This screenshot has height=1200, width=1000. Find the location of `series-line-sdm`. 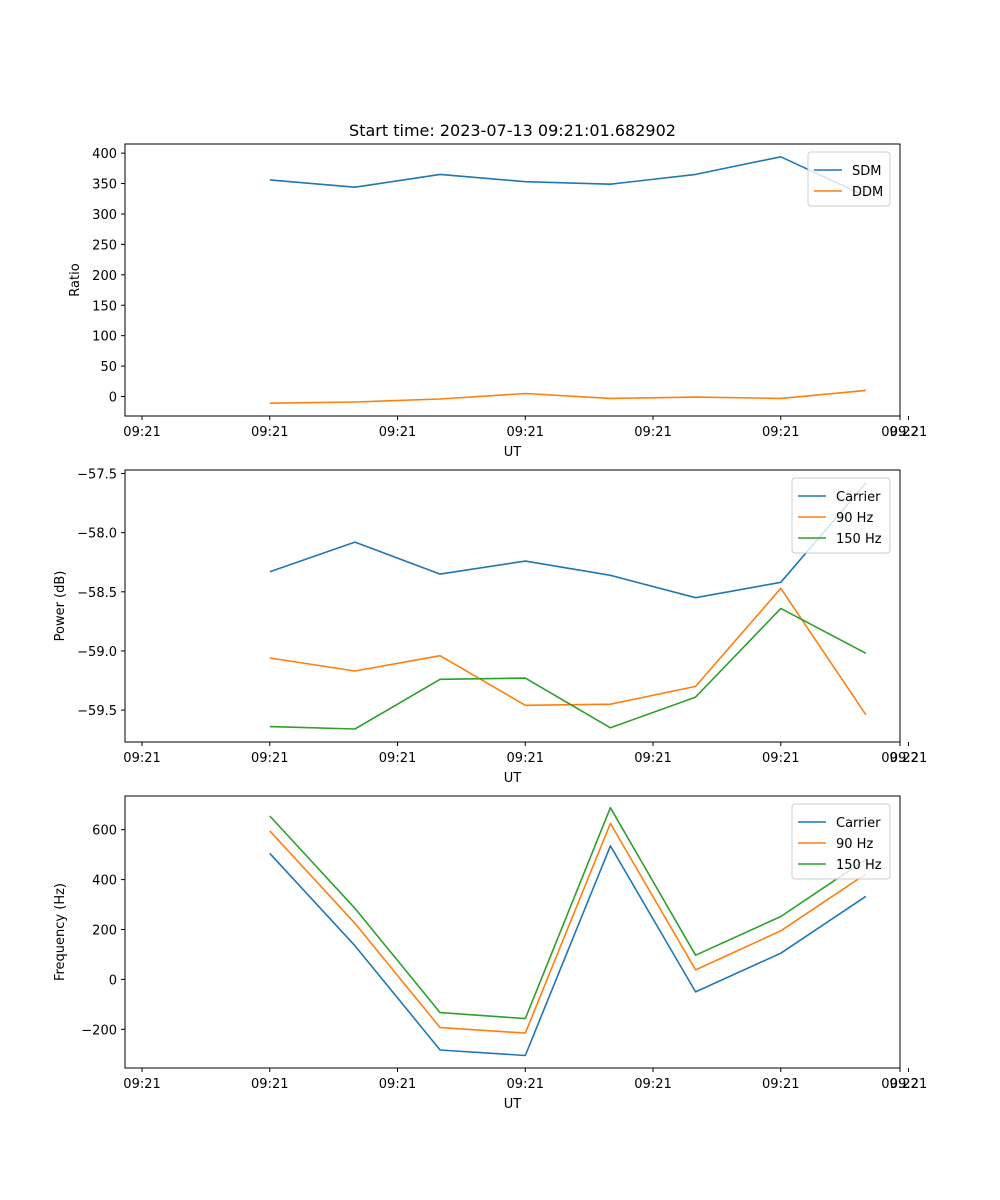

series-line-sdm is located at coordinates (568, 177).